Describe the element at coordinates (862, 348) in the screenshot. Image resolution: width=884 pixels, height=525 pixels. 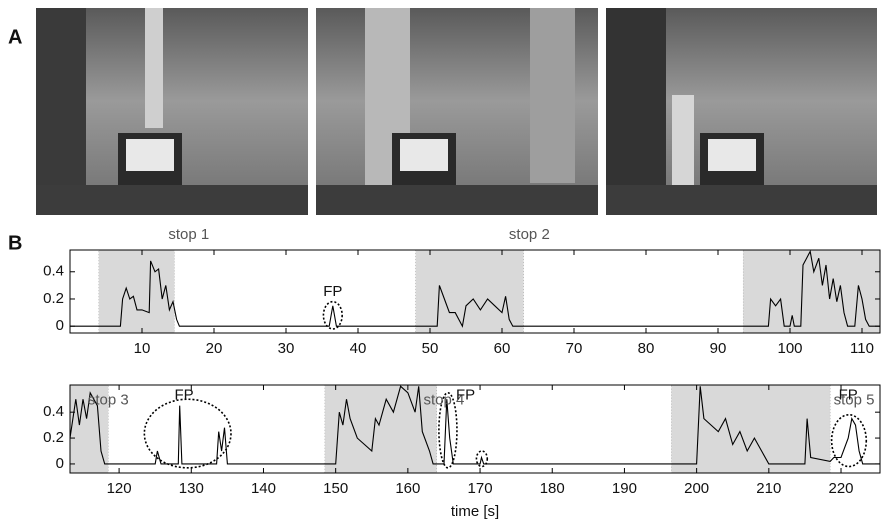
I see `x-tick-label: 110` at that location.